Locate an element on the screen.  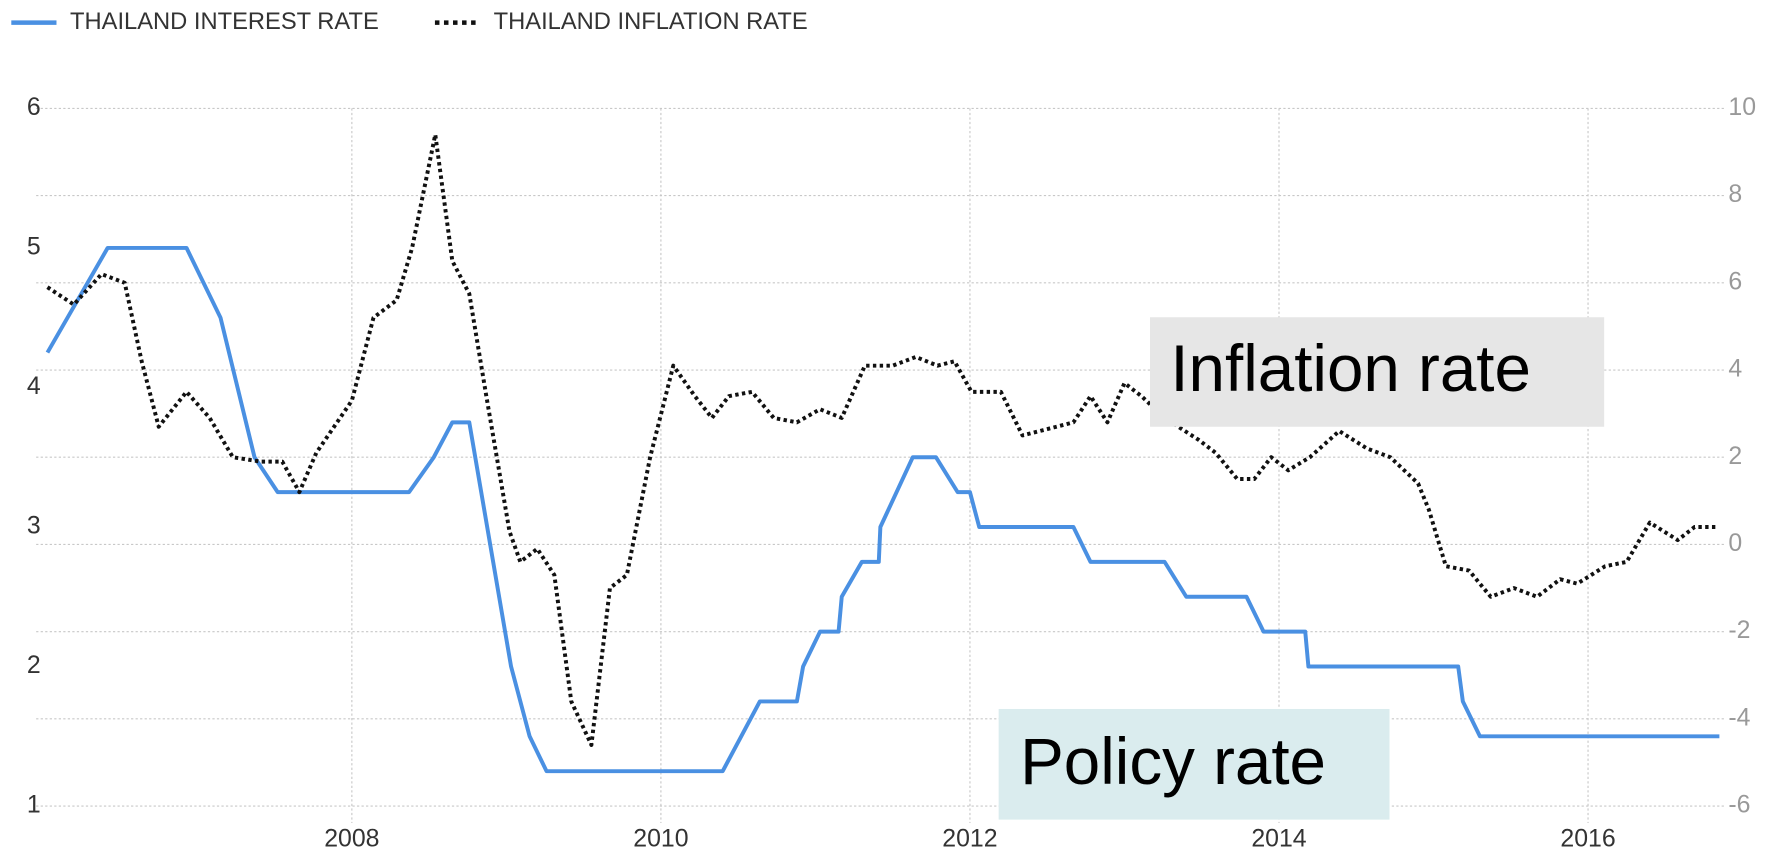
y2-tick-label: -6 is located at coordinates (1739, 805).